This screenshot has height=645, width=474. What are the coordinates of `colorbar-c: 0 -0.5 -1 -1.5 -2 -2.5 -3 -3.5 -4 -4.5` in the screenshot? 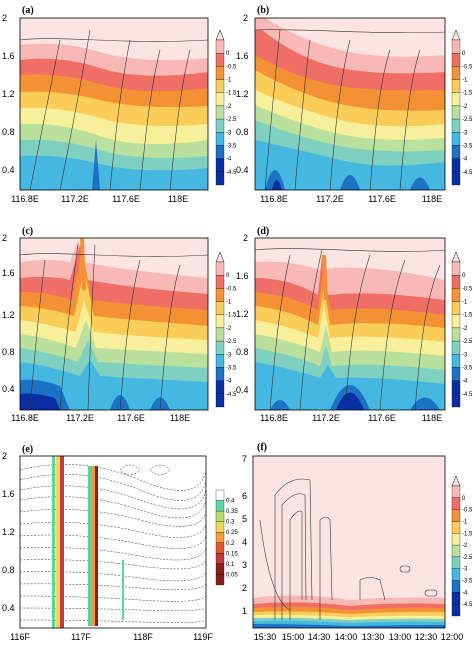 It's located at (226, 329).